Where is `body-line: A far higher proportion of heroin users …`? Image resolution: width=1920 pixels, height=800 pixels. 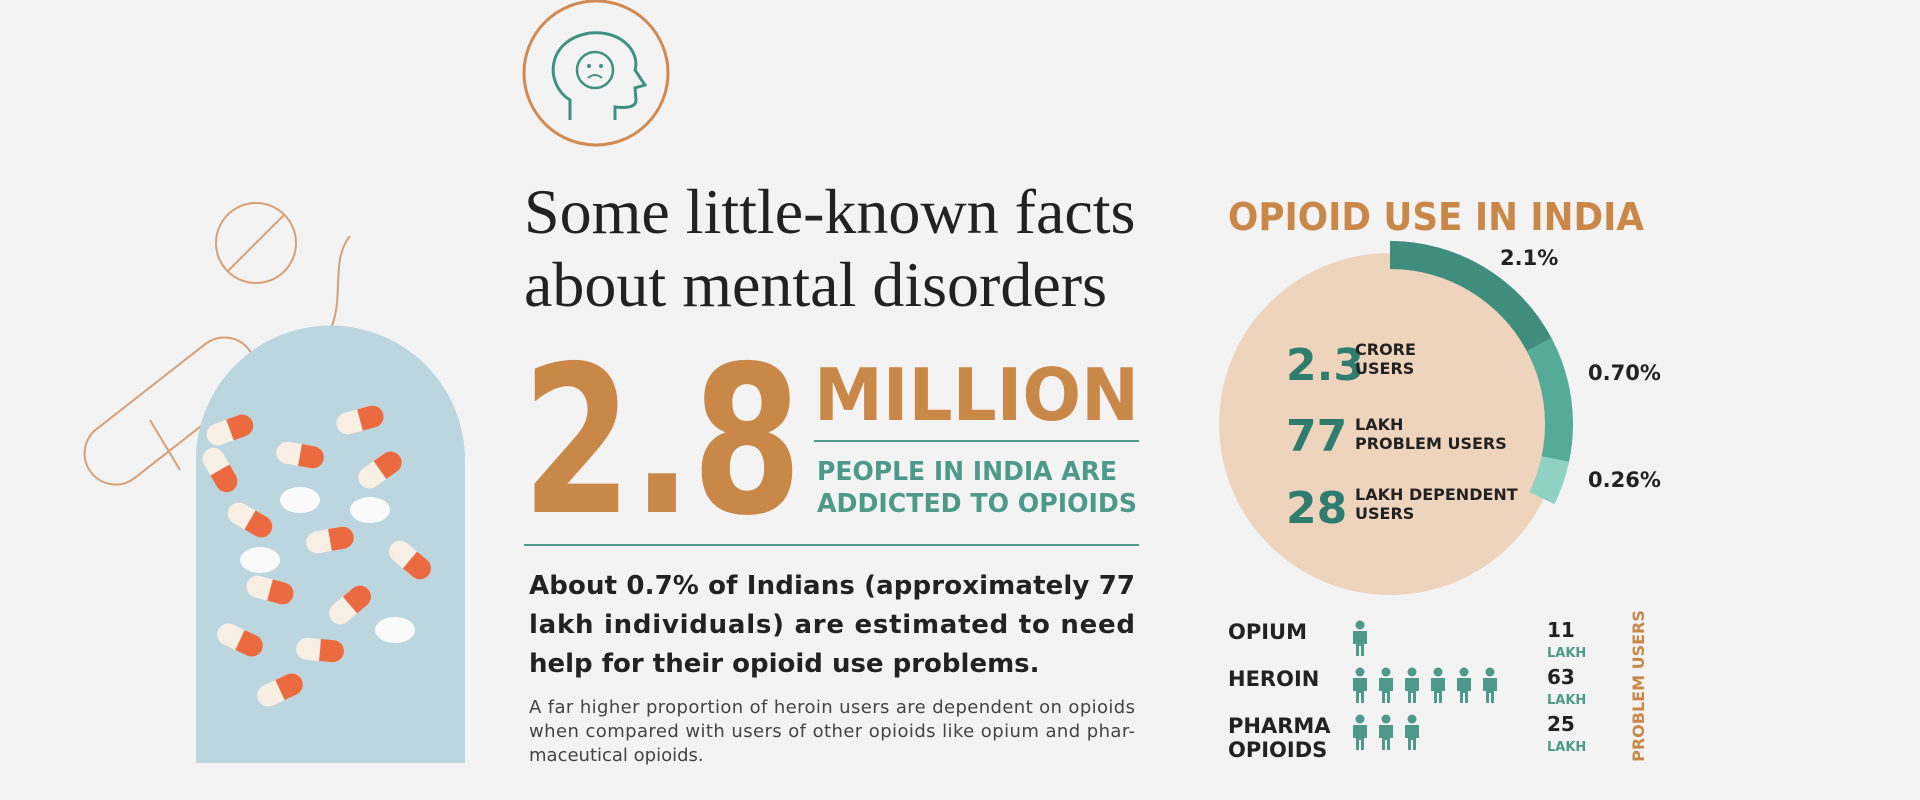 body-line: A far higher proportion of heroin users … is located at coordinates (832, 707).